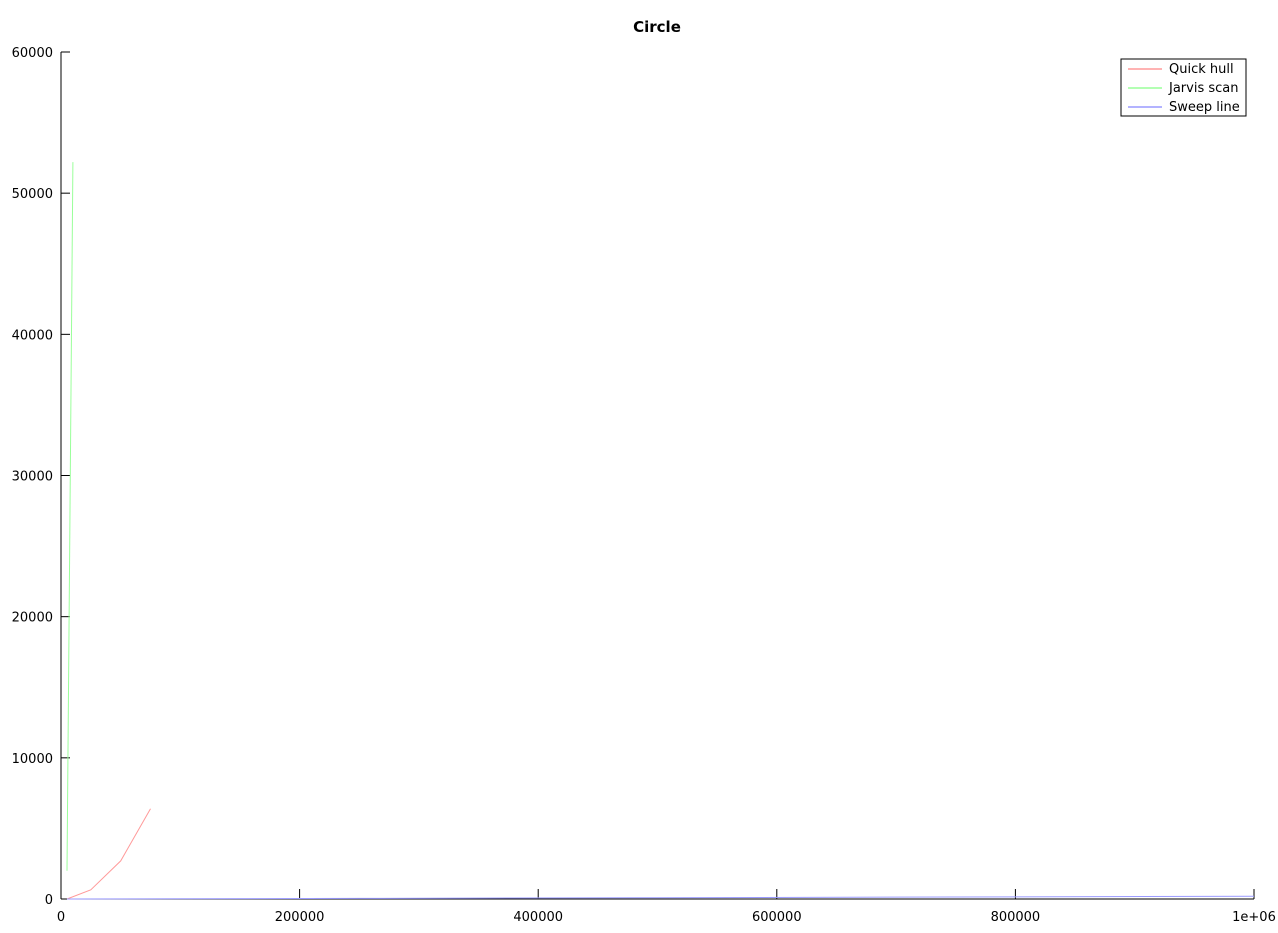  Describe the element at coordinates (1201, 69) in the screenshot. I see `legend-label-quick-hull: Quick hull` at that location.